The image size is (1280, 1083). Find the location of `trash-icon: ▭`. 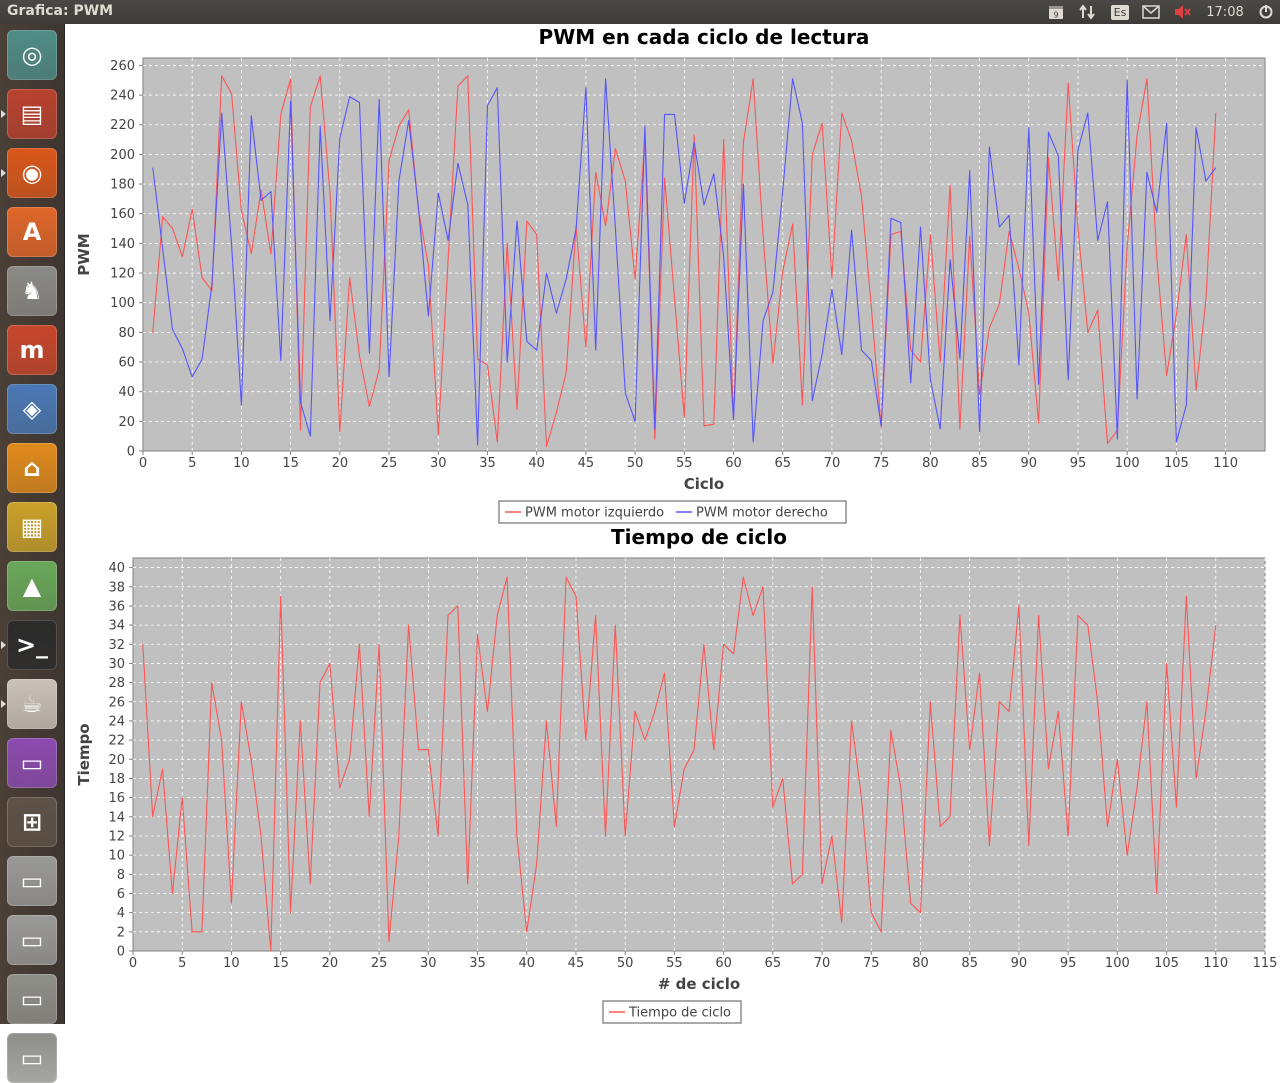

trash-icon: ▭ is located at coordinates (32, 1058).